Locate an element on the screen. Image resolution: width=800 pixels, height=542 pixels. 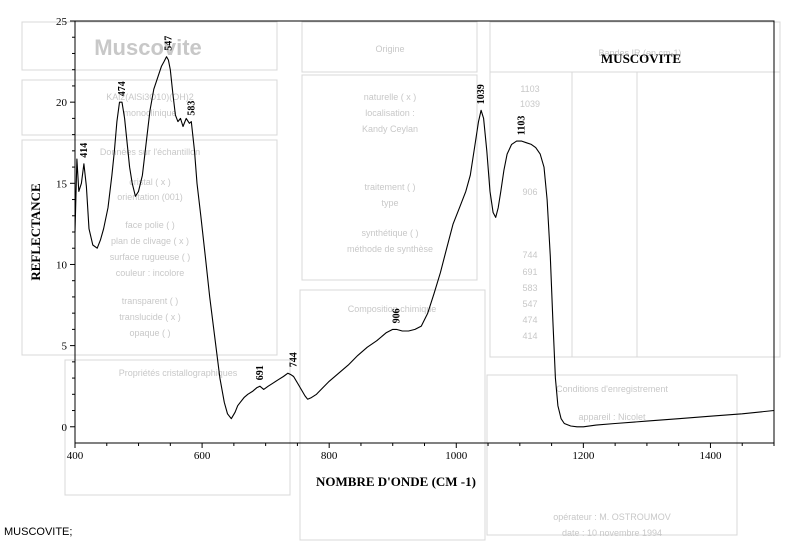
x-tick-label: 800 is located at coordinates (329, 456).